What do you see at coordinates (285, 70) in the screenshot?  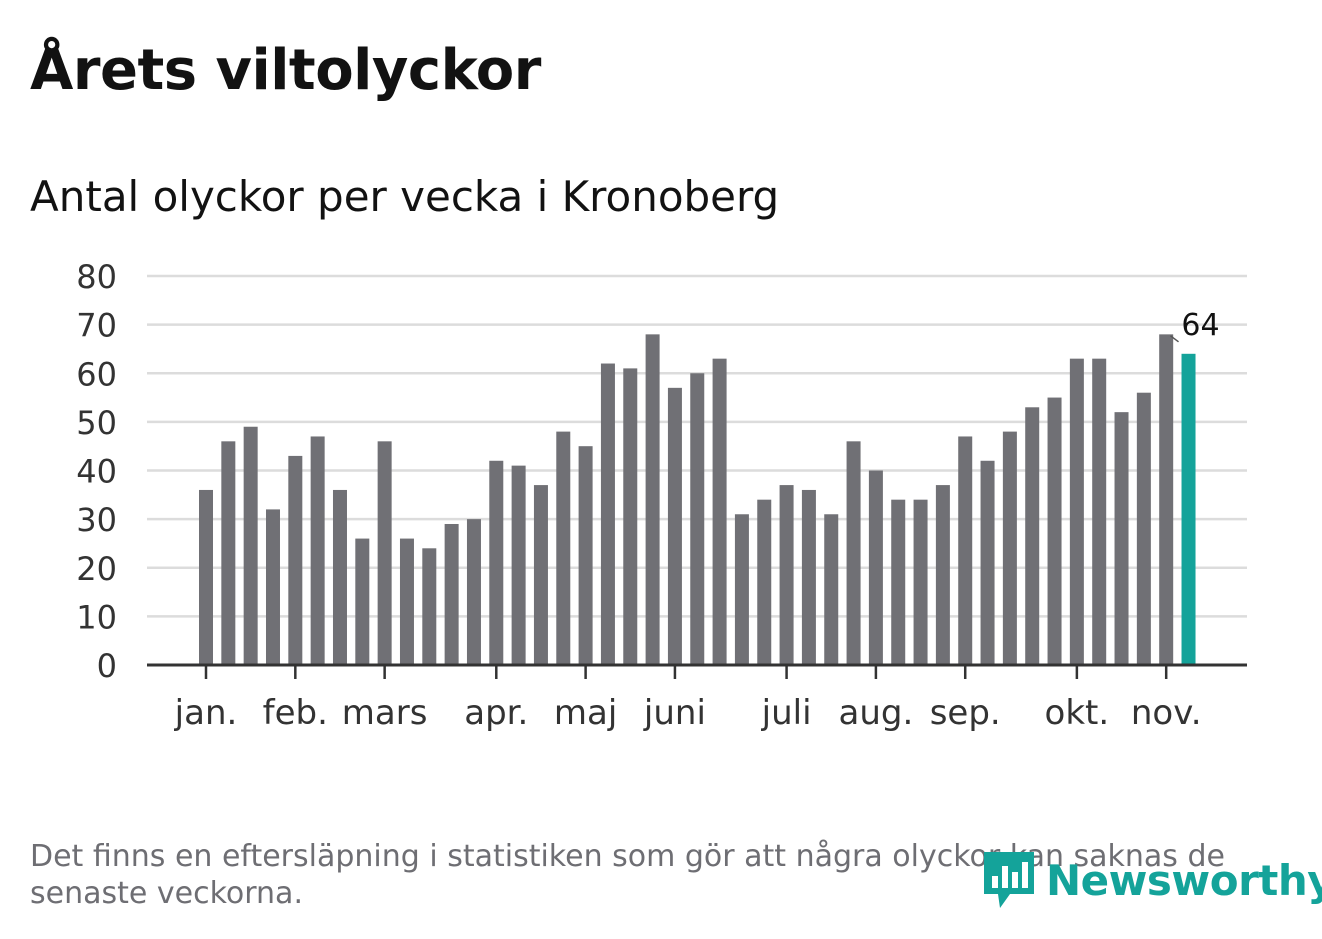 I see `chart-title: Årets viltolyckor` at bounding box center [285, 70].